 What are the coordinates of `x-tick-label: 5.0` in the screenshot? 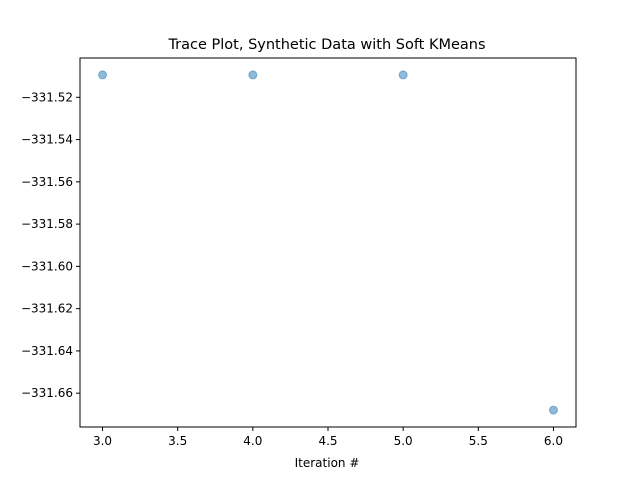 It's located at (403, 441).